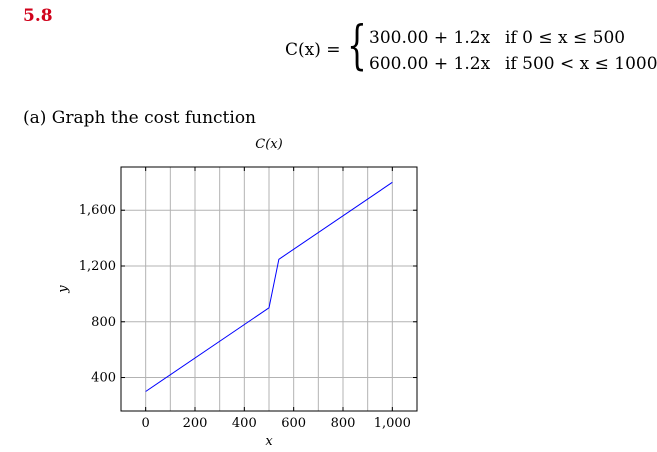  Describe the element at coordinates (244, 423) in the screenshot. I see `x-tick-label: 400` at that location.